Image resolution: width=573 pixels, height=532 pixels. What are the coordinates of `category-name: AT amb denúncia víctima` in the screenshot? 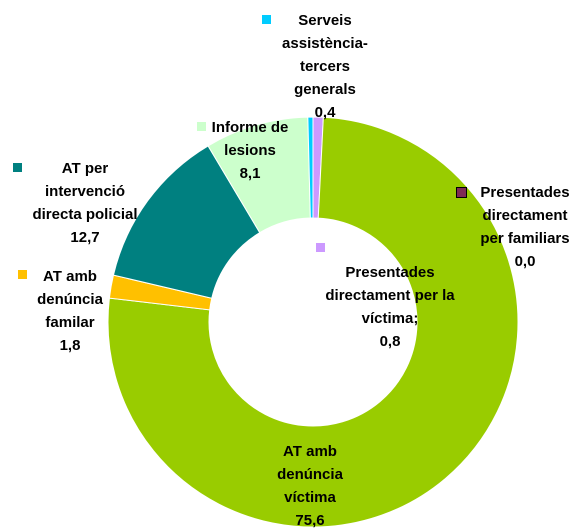 It's located at (310, 474).